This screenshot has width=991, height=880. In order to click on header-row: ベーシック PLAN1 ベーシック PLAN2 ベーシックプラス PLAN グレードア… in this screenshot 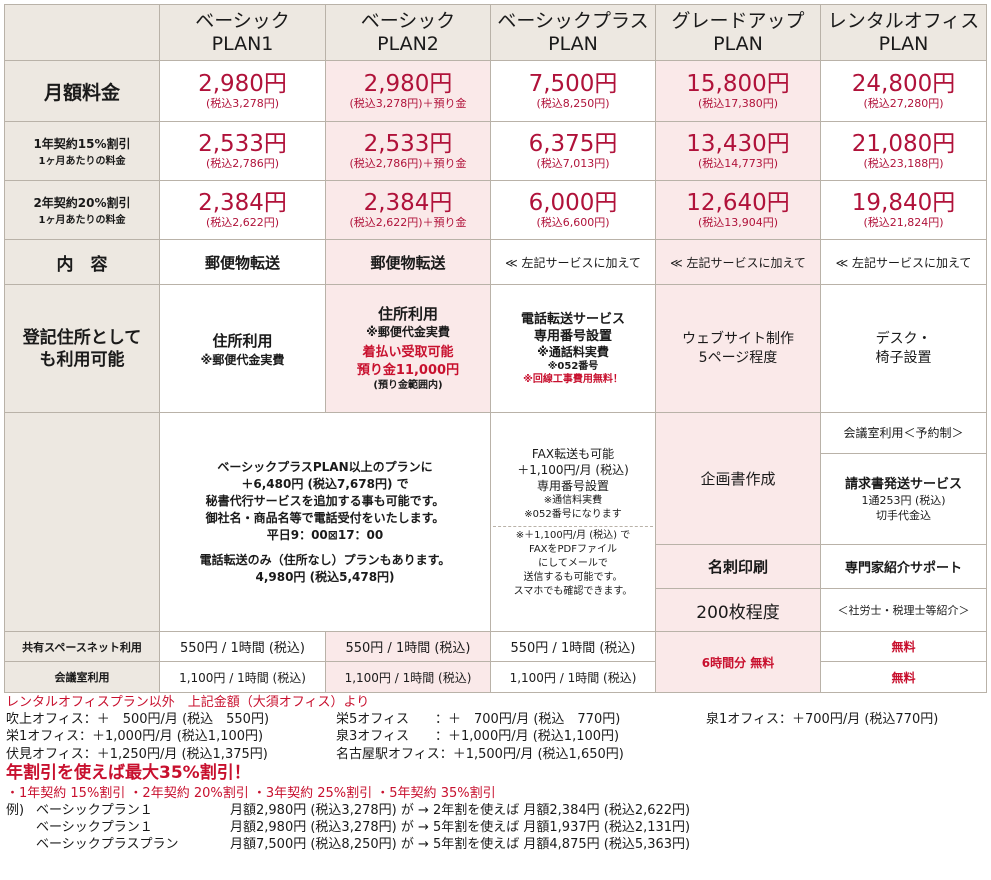, I will do `click(495, 32)`.